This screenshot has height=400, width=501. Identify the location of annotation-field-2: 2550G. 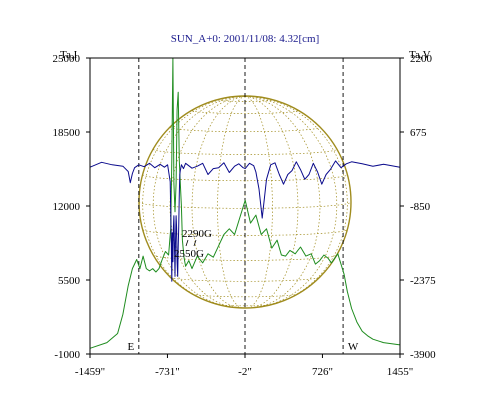
(189, 254).